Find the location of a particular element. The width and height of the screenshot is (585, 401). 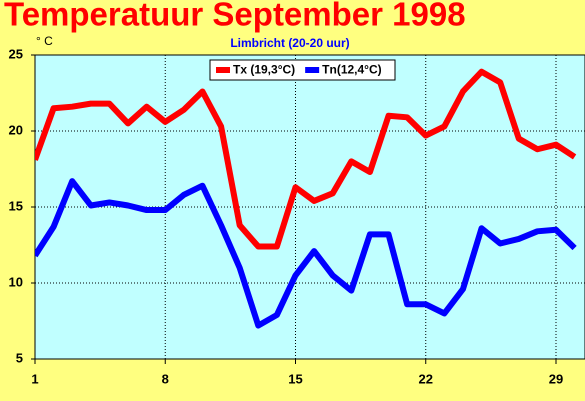

y-tick-label: 25 is located at coordinates (16, 53).